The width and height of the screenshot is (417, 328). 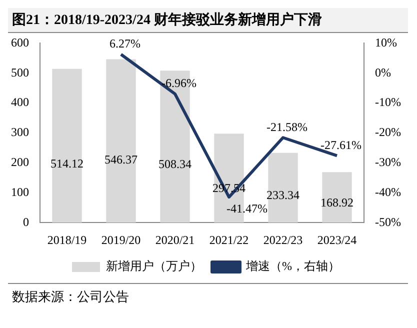 I want to click on y2-tick-label: 0%, so click(x=383, y=72).